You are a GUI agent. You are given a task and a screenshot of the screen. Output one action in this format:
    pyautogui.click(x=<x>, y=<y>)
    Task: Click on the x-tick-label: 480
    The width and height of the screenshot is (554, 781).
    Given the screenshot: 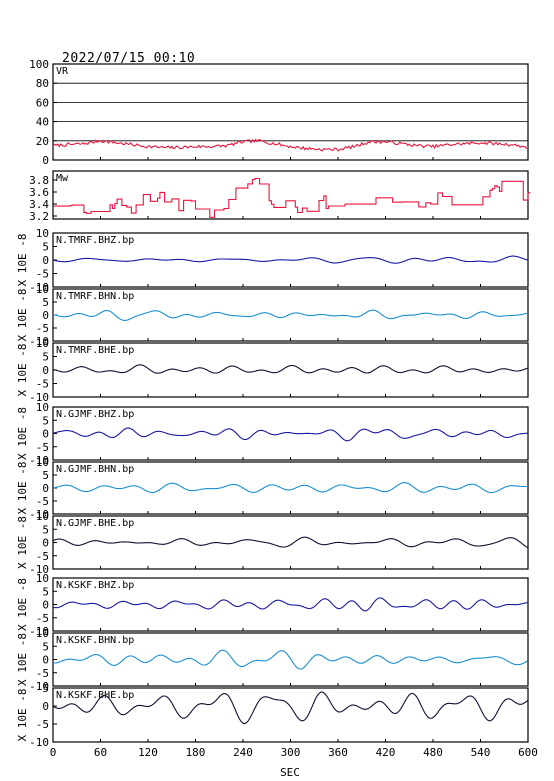 What is the action you would take?
    pyautogui.click(x=433, y=752)
    